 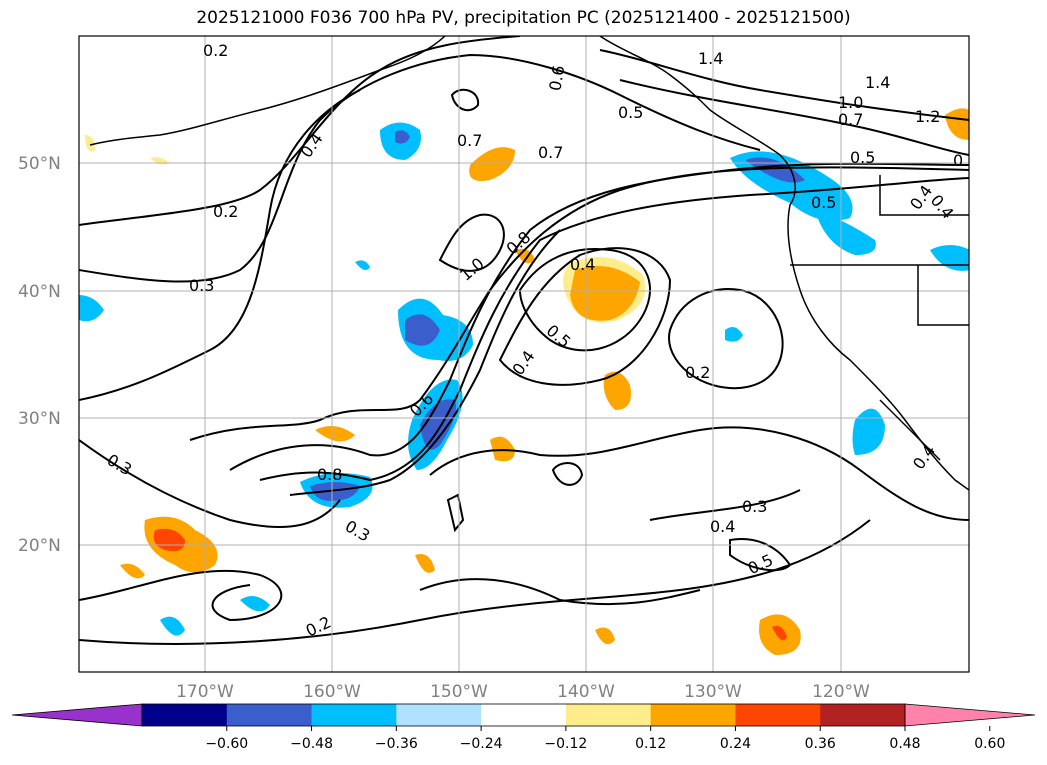 I want to click on lat-label: 40°N, so click(x=39, y=292).